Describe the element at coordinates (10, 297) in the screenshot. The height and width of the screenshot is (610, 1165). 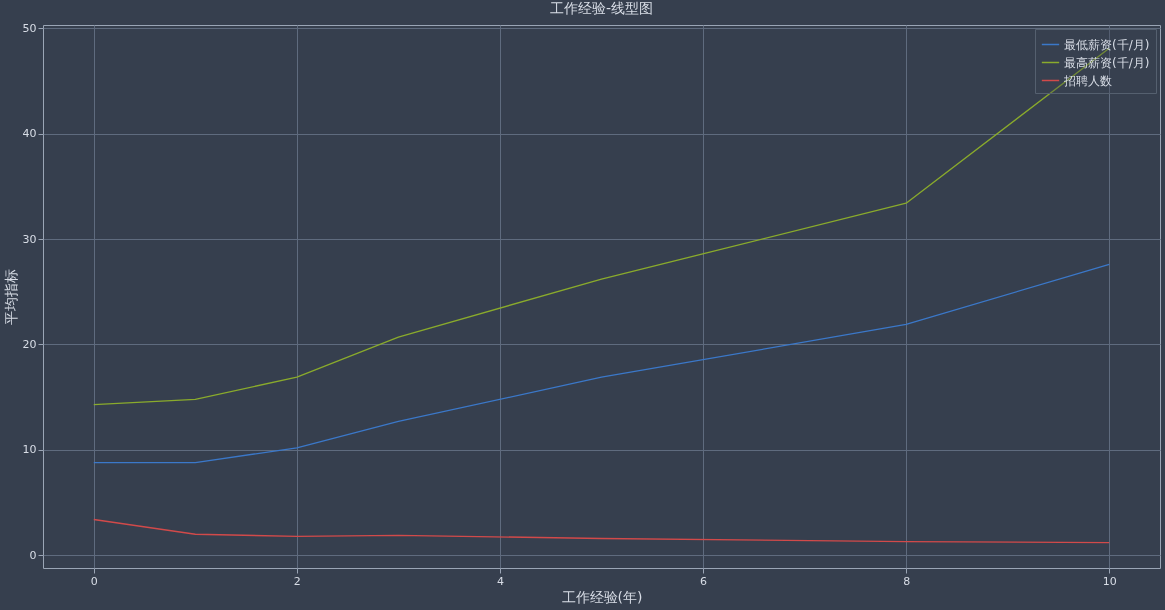
I see `y-axis-title: 平均指标` at that location.